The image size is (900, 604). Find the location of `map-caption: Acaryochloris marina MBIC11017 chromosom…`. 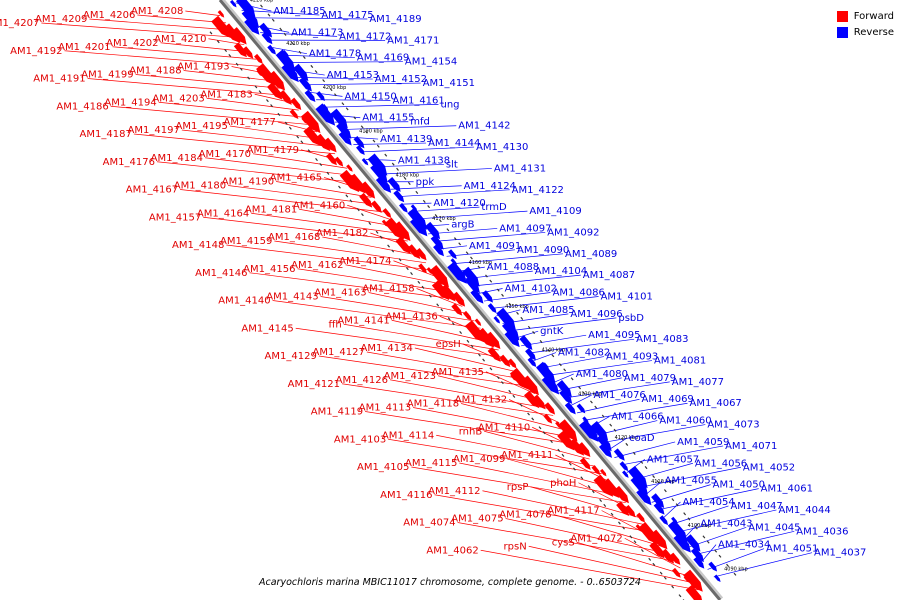

map-caption: Acaryochloris marina MBIC11017 chromosom… is located at coordinates (450, 582).